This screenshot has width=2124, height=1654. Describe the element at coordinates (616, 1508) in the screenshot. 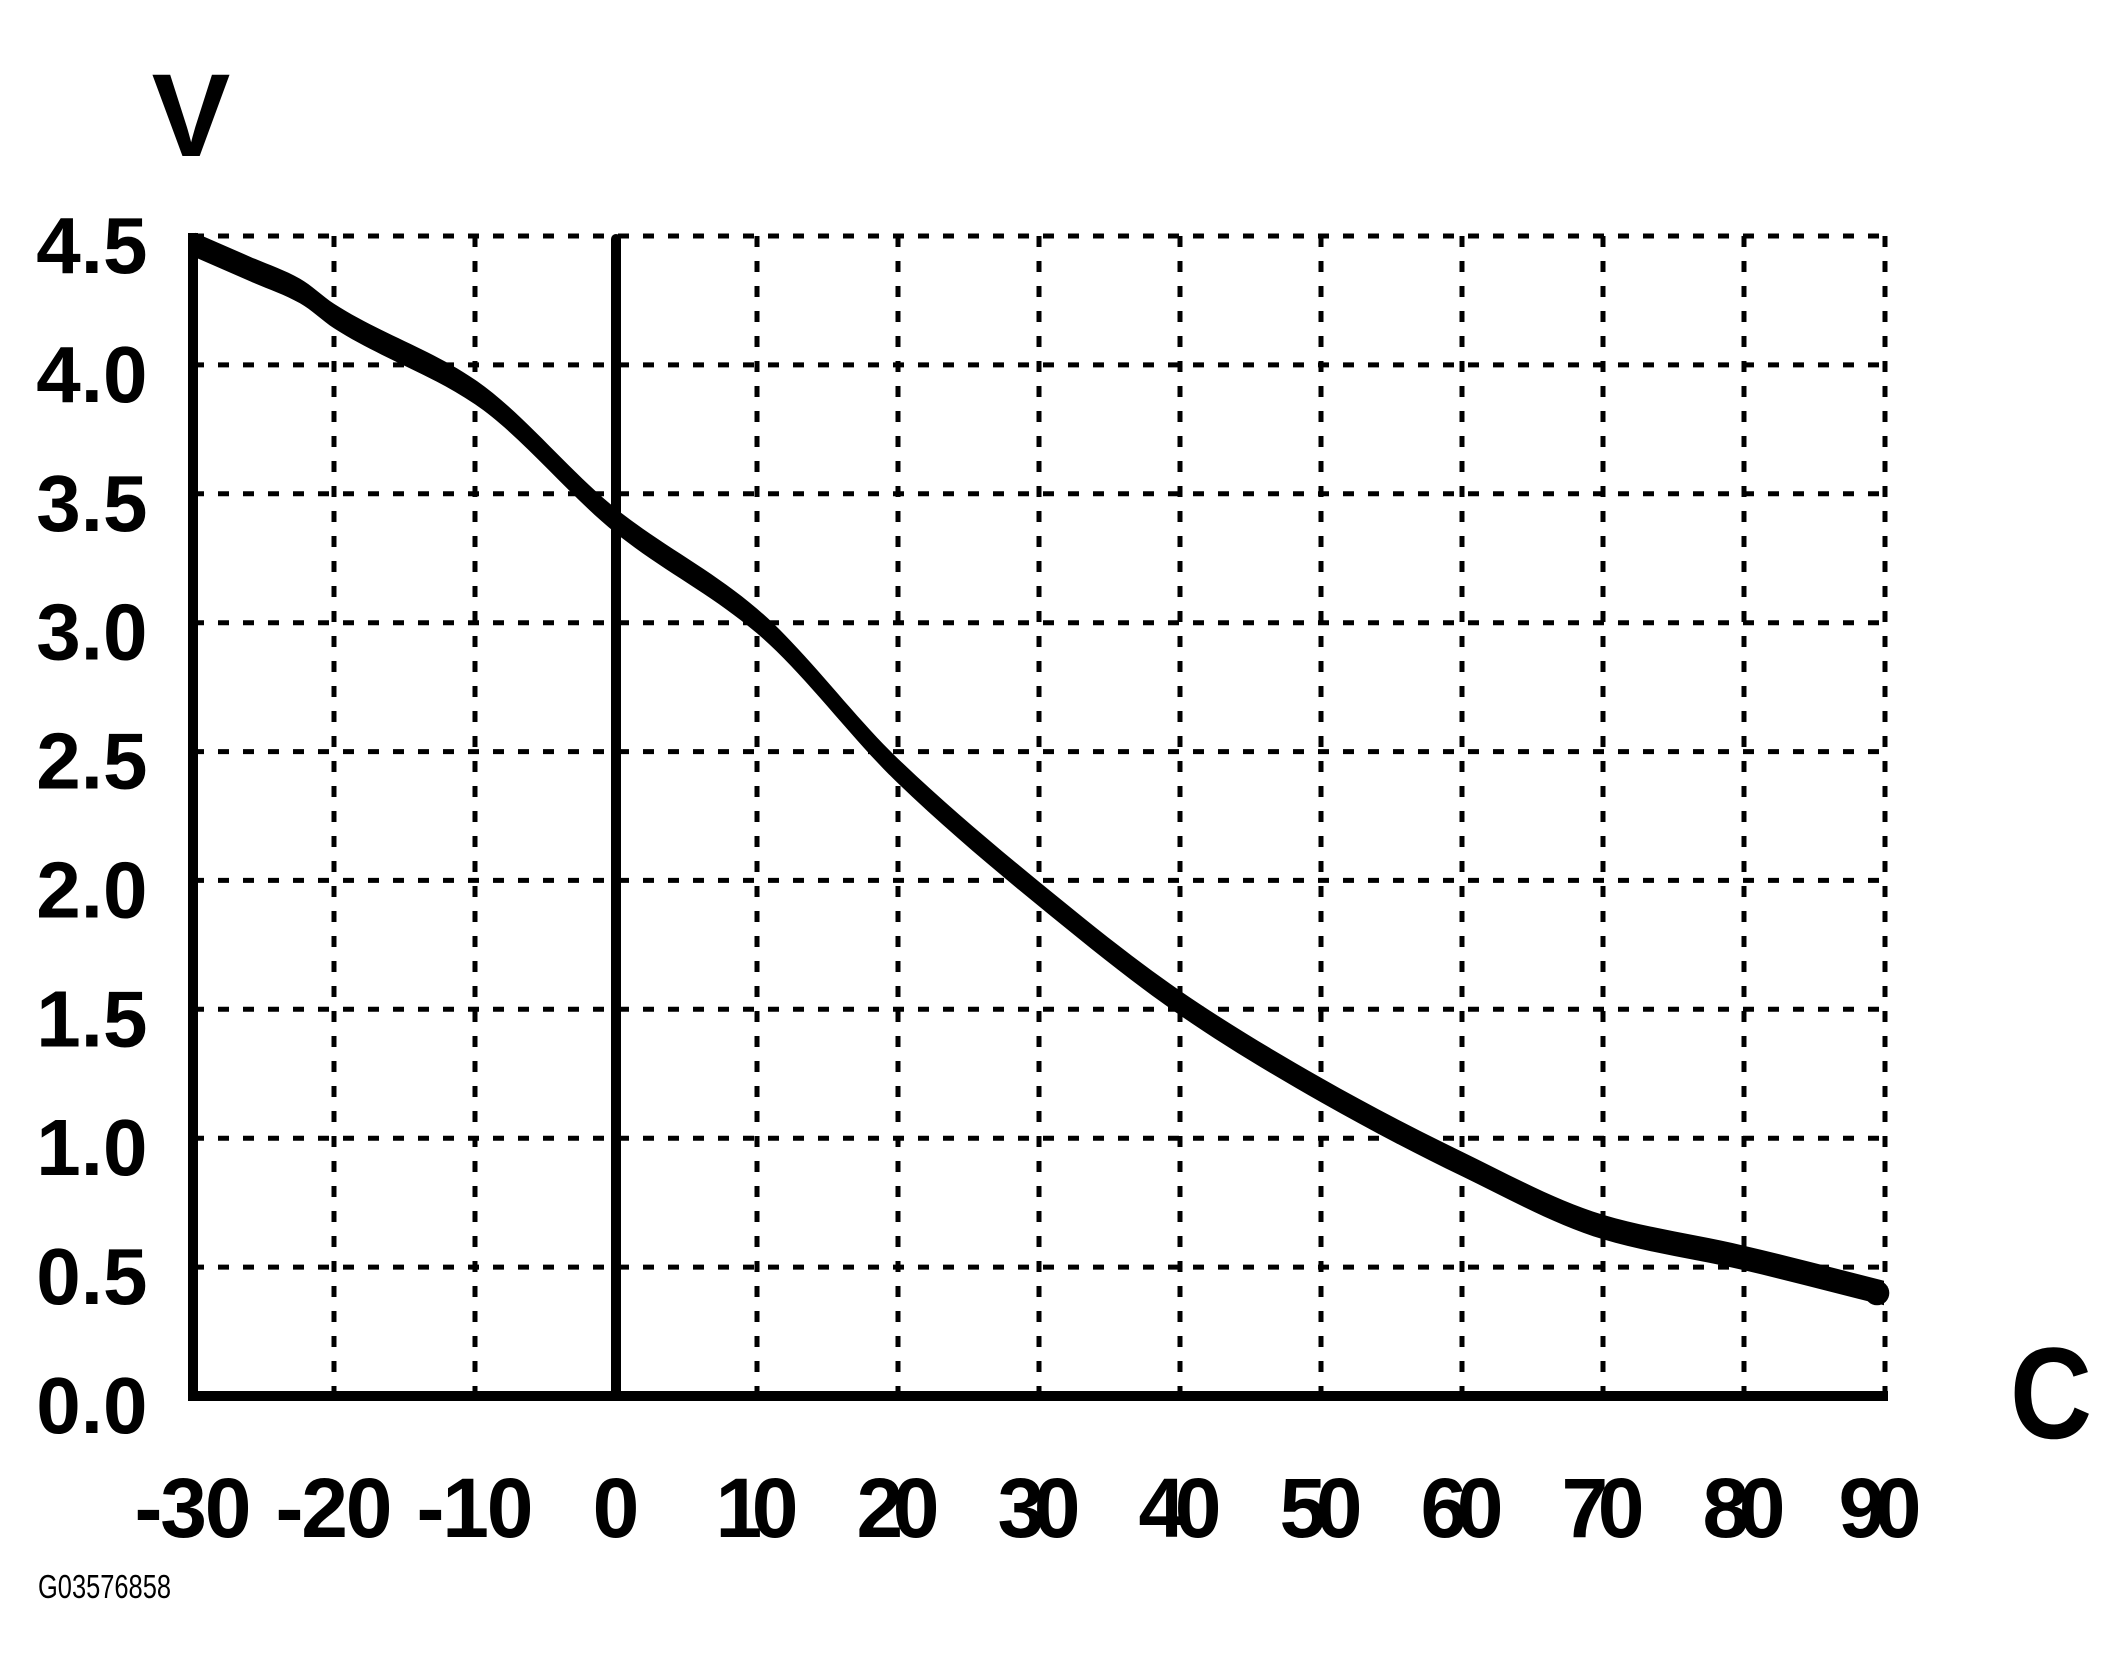

I see `svg-text: 0` at that location.